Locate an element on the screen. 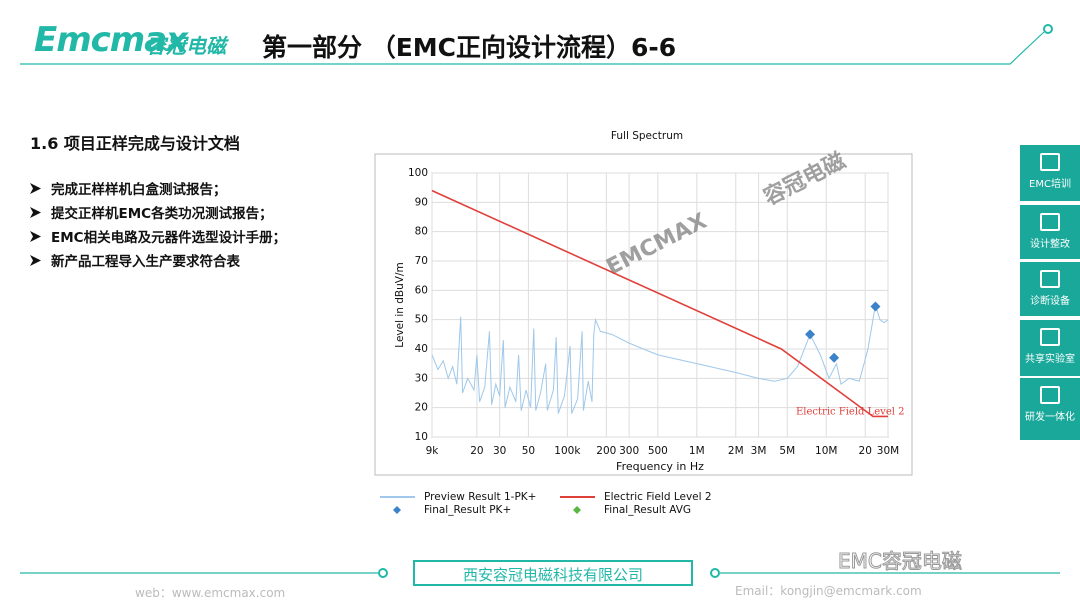  y-tick-label: 20 is located at coordinates (421, 408).